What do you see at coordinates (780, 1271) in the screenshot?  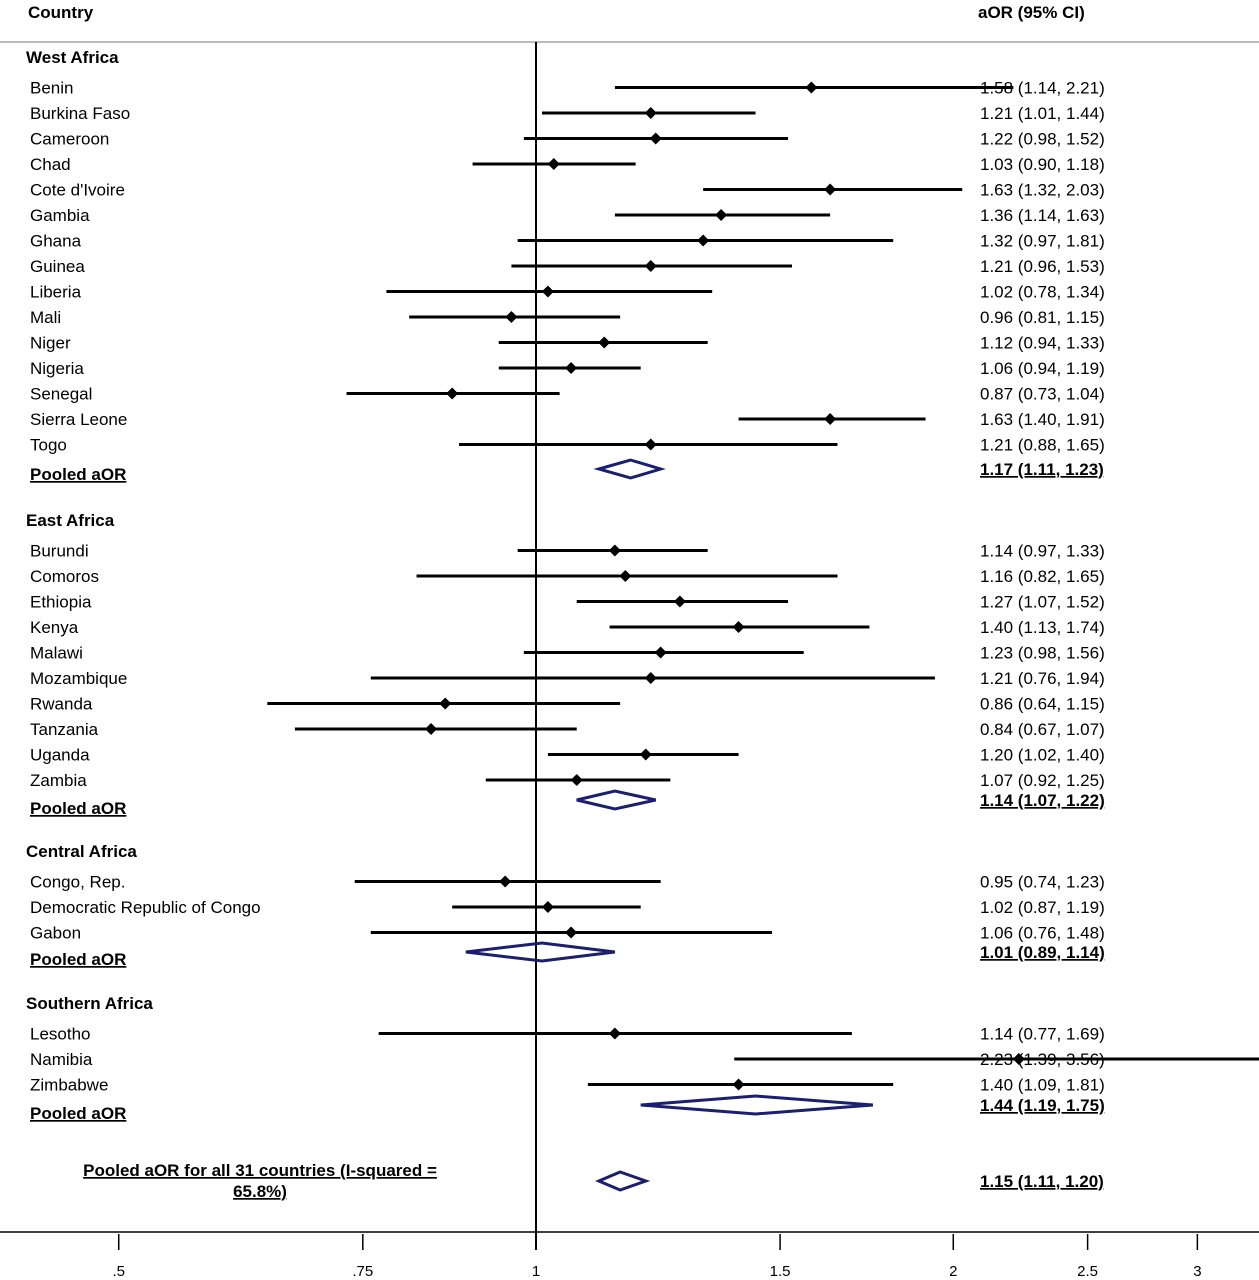 I see `x-tick-label: 1.5` at bounding box center [780, 1271].